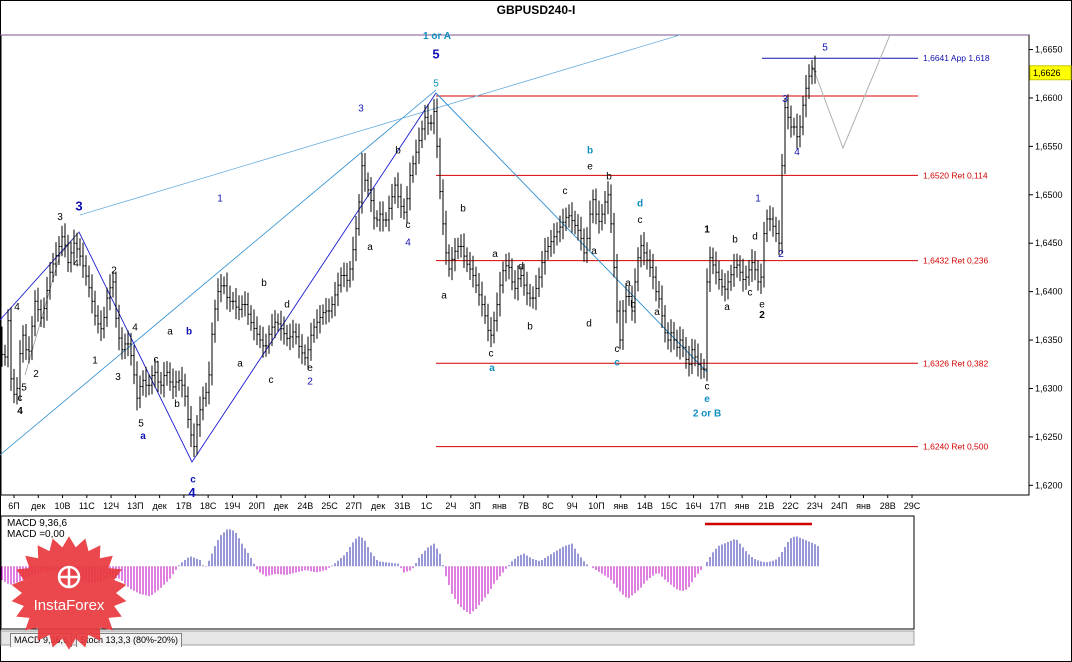 The image size is (1072, 662). What do you see at coordinates (1049, 146) in the screenshot?
I see `y-tick-label: 1,6550` at bounding box center [1049, 146].